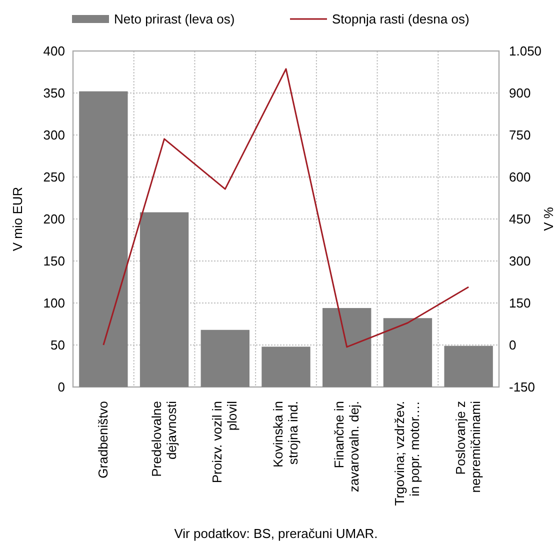 The image size is (559, 544). Describe the element at coordinates (525, 51) in the screenshot. I see `y2-tick-label: 1.050` at that location.